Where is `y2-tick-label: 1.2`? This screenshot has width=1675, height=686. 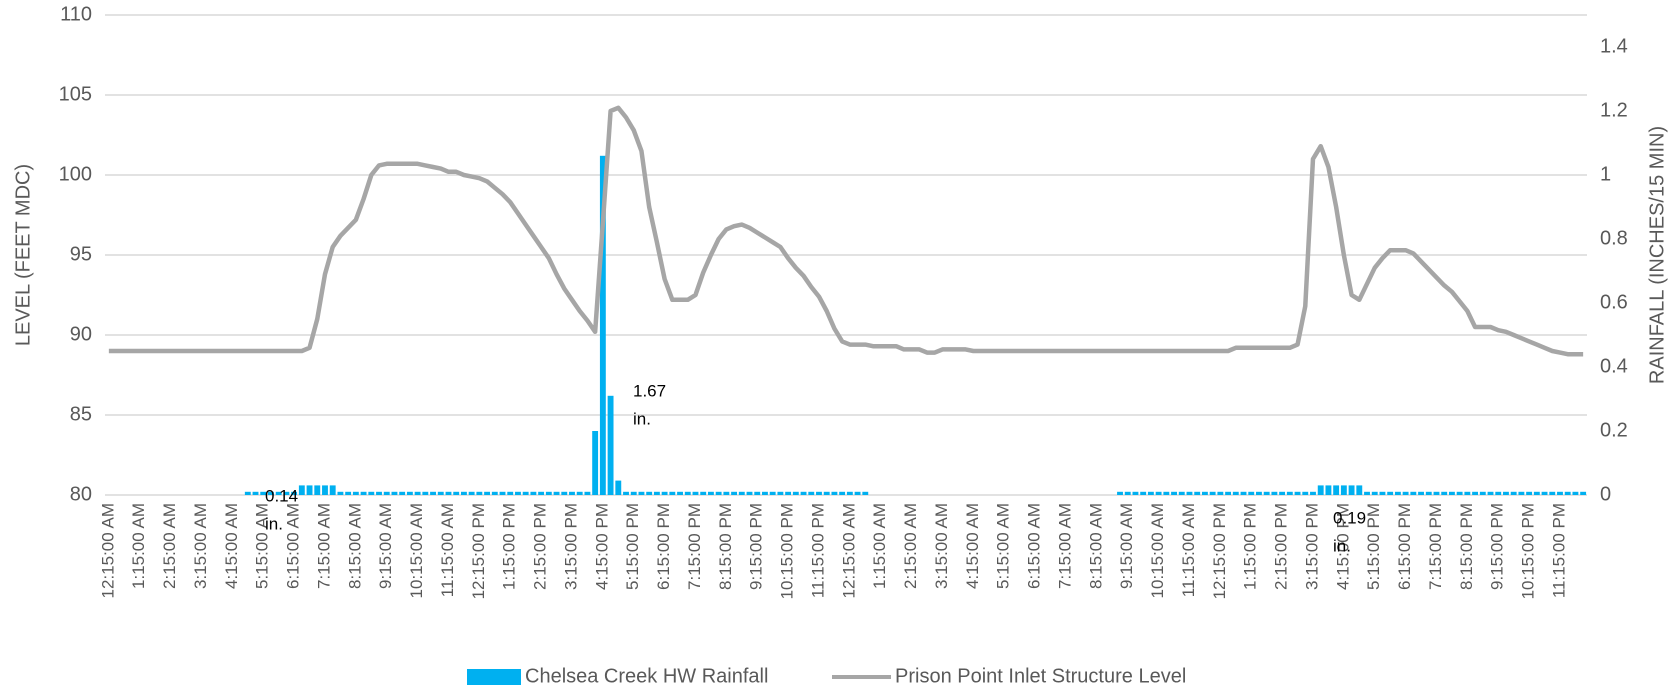 y2-tick-label: 1.2 is located at coordinates (1614, 110).